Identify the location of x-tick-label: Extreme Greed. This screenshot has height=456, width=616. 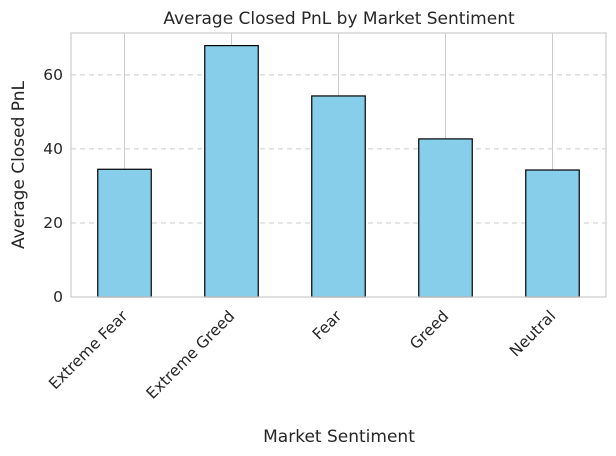
(191, 355).